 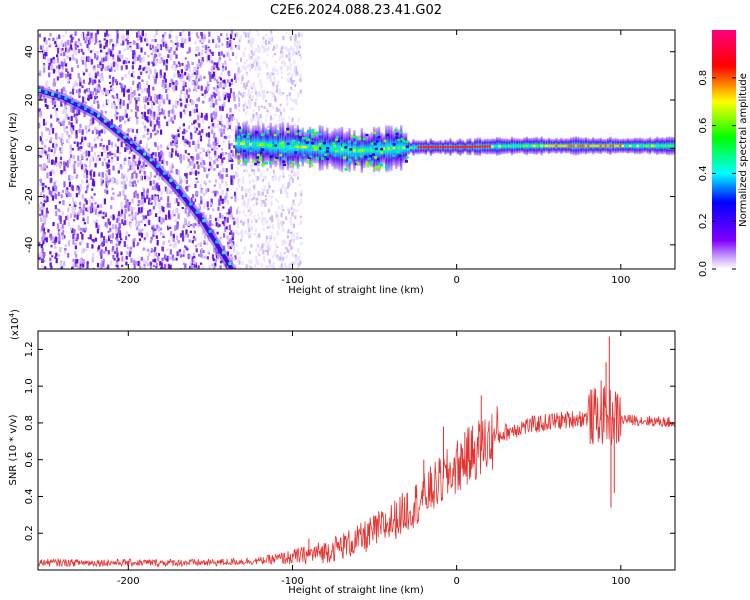 What do you see at coordinates (53, 94) in the screenshot?
I see `track-highlight` at bounding box center [53, 94].